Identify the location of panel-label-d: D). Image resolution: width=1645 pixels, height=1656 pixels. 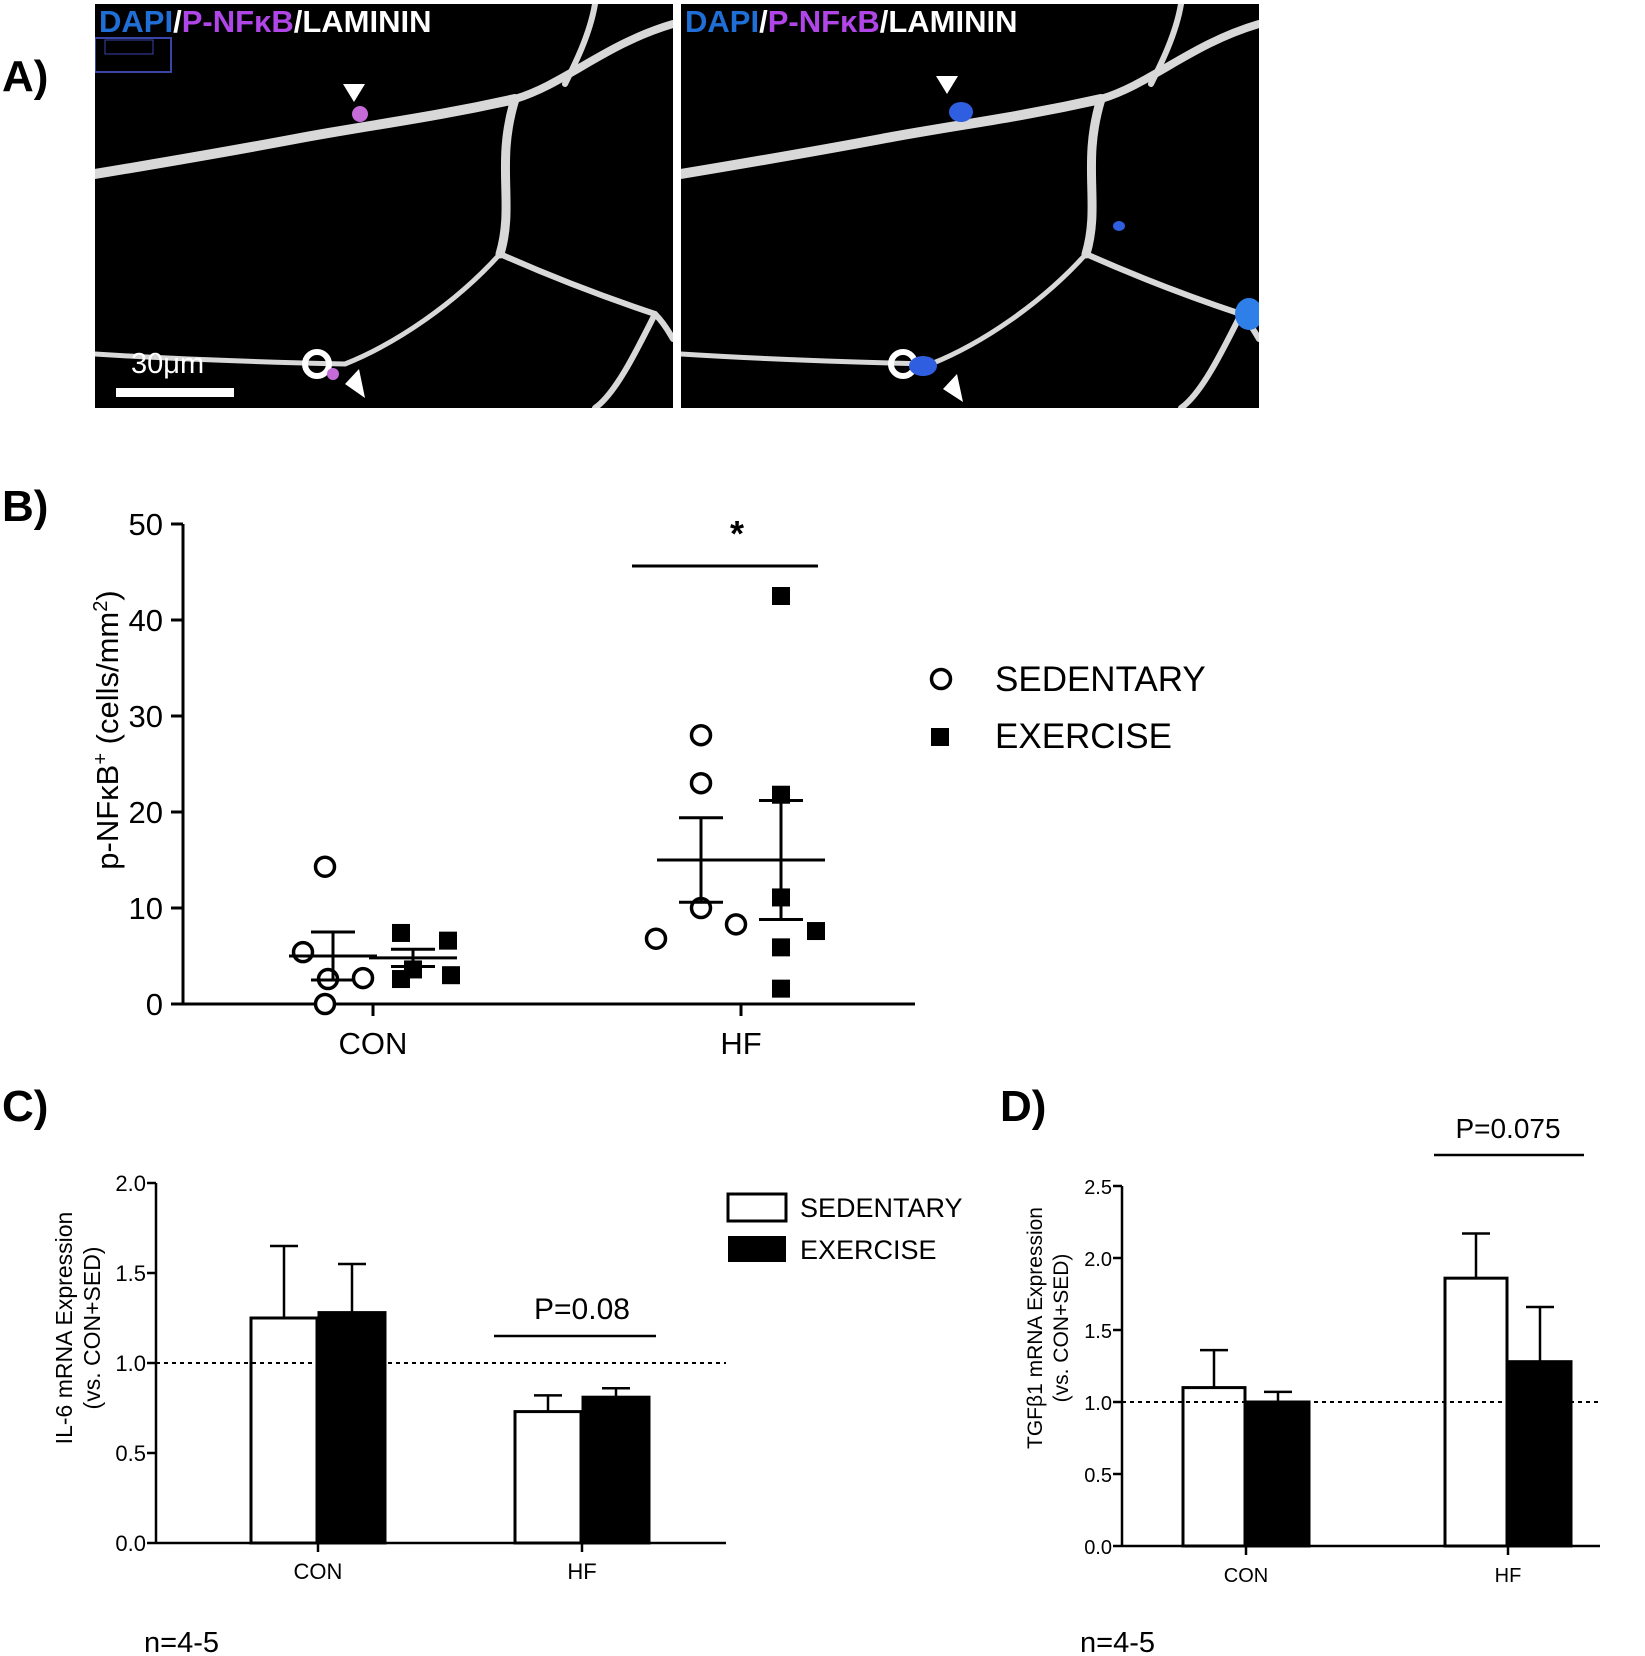
(1023, 1106).